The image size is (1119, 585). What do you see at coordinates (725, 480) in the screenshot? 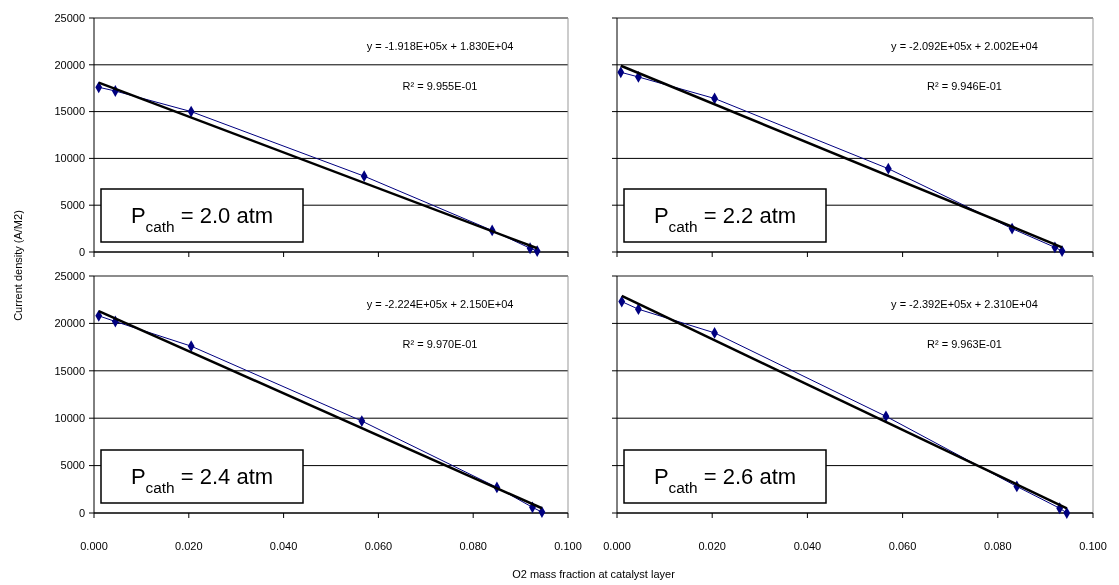
I see `annotation: P$_{cath}$ = 2.6 atm` at bounding box center [725, 480].